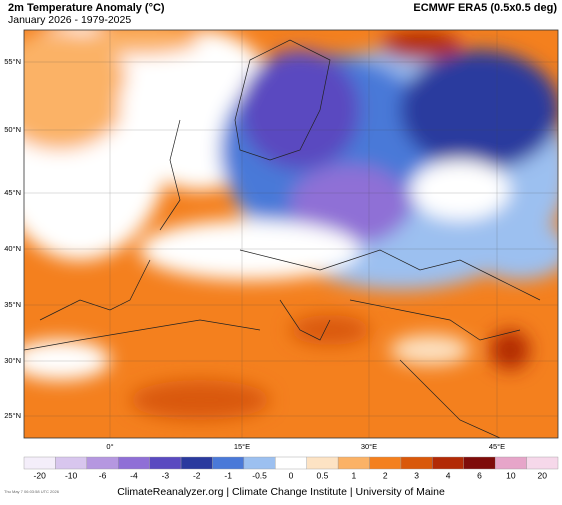 This screenshot has width=562, height=505. Describe the element at coordinates (485, 8) in the screenshot. I see `source: ECMWF ERA5 (0.5x0.5 deg)` at that location.